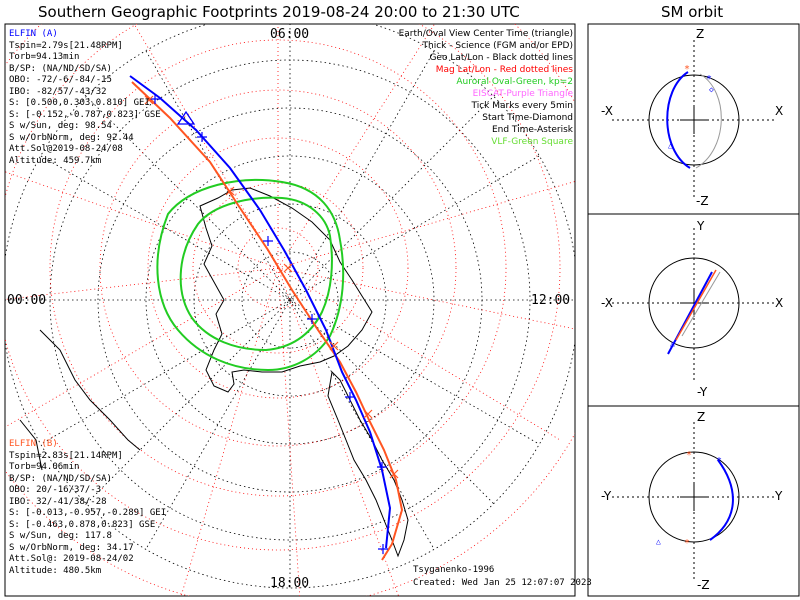 This screenshot has width=800, height=600. I want to click on orbit3-top: Z, so click(701, 417).